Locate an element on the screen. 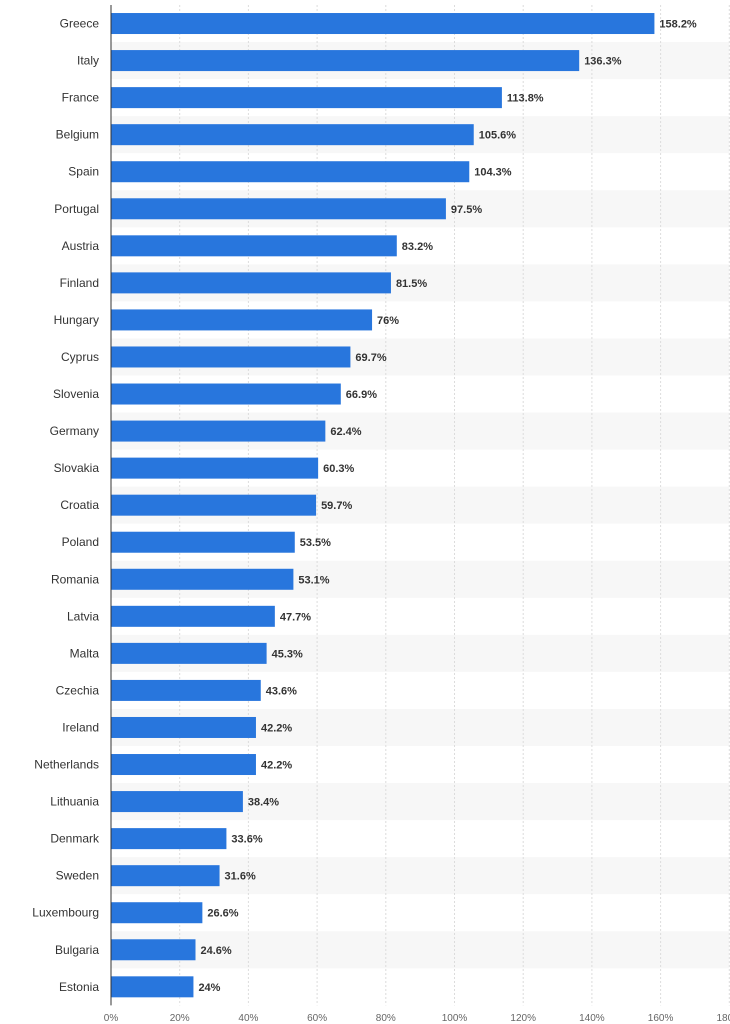  value-label: 60.3% is located at coordinates (338, 469).